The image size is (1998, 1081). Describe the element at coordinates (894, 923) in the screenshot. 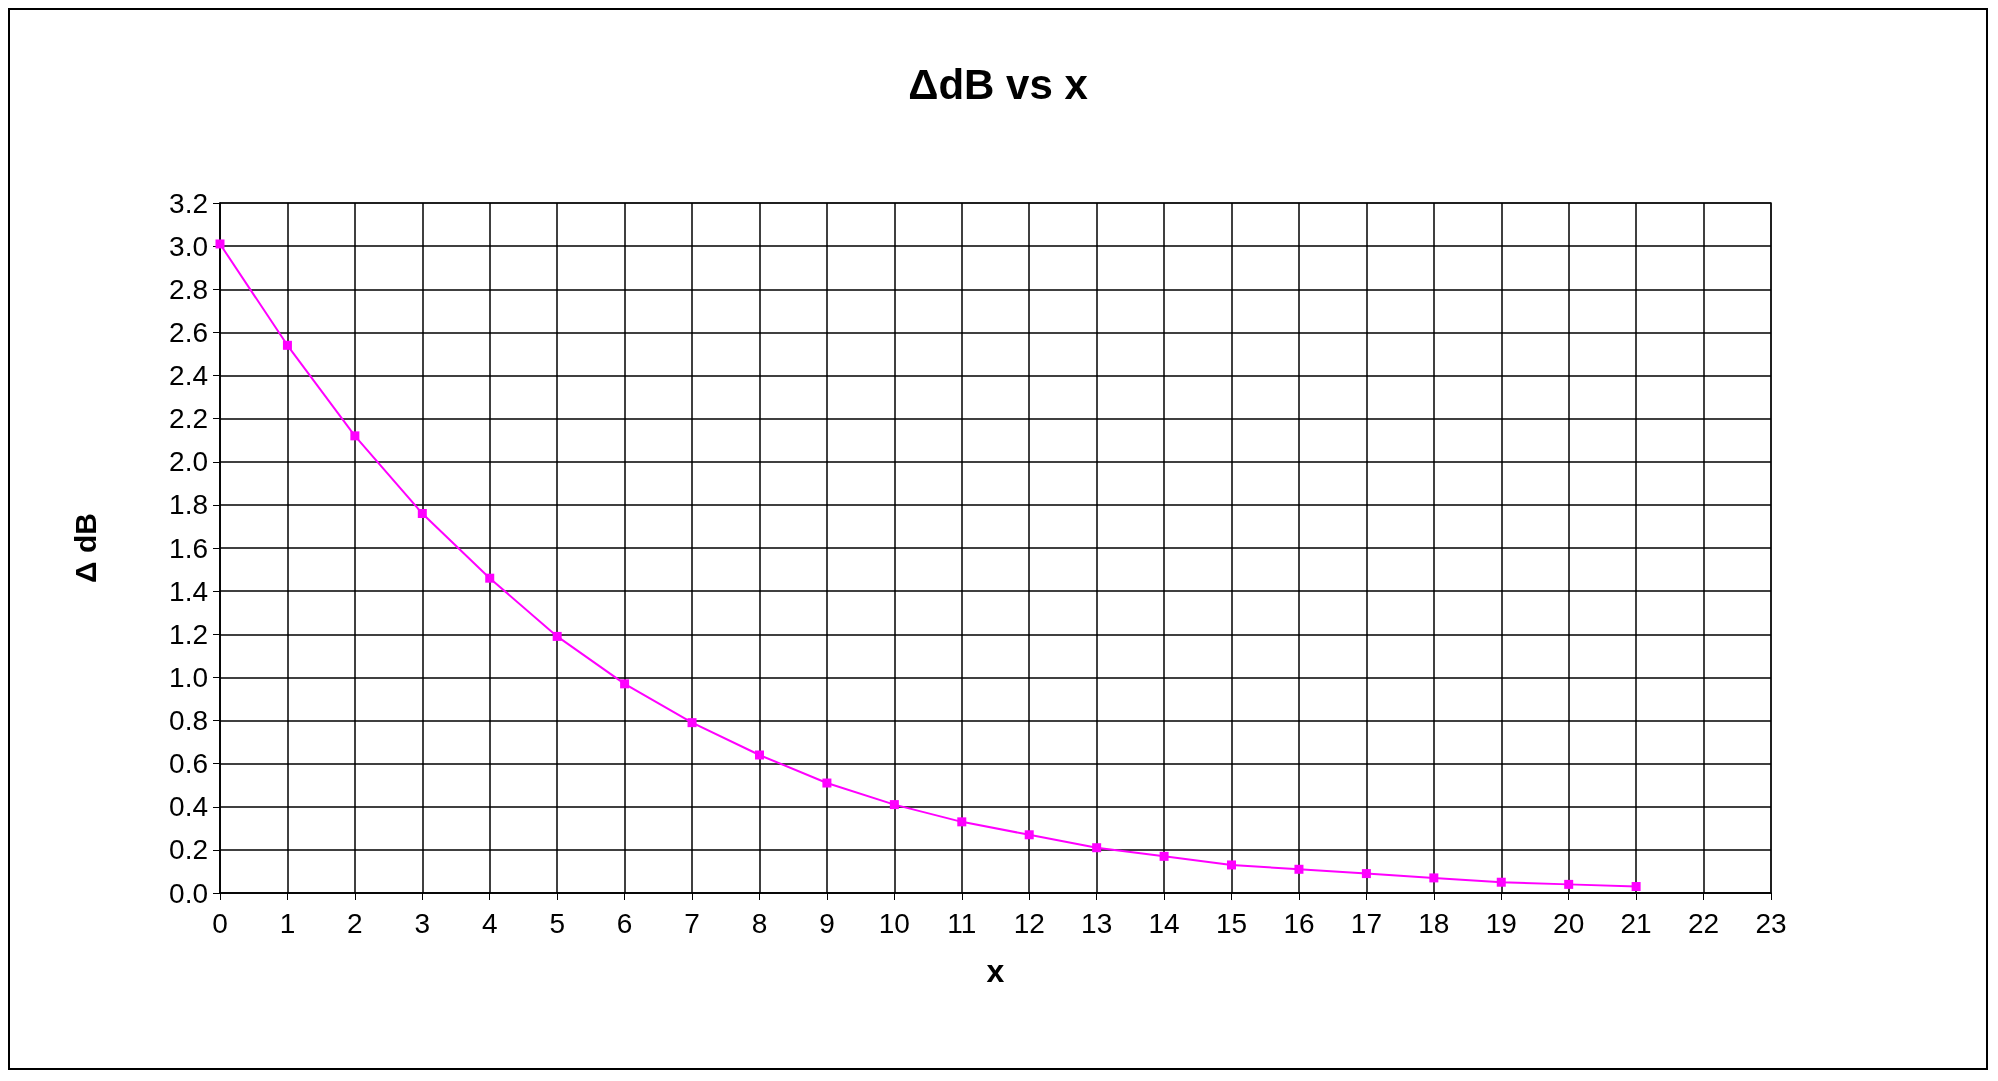

I see `x-tick-label: 10` at that location.